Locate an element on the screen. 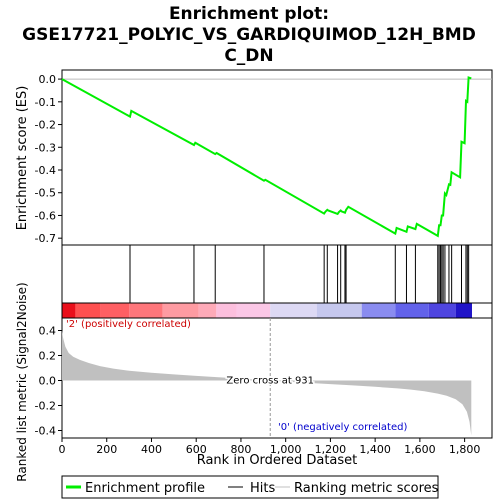 This screenshot has height=500, width=500. es-y-tick-label: 0.0 is located at coordinates (48, 79).